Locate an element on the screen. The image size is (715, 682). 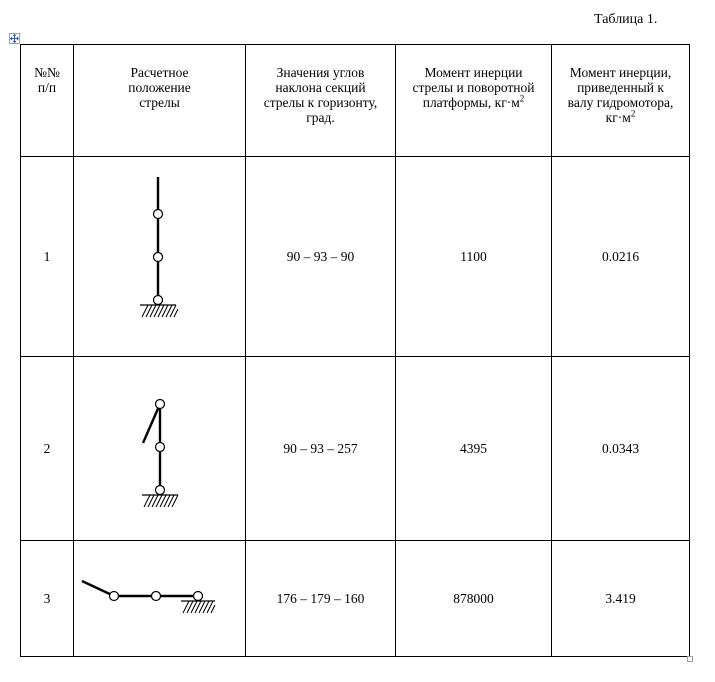
header-boom-position: Расчетное положение стрелы is located at coordinates (159, 100).